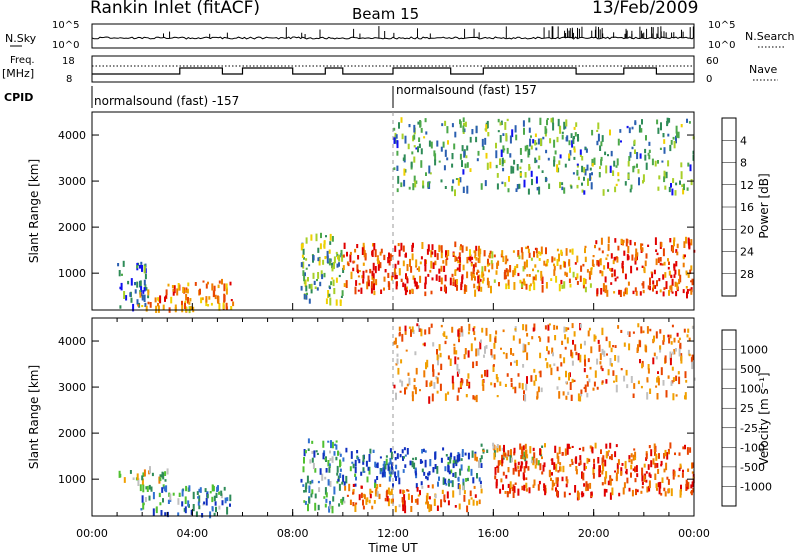  What do you see at coordinates (752, 467) in the screenshot?
I see `colorbar-tick-label: -500` at bounding box center [752, 467].